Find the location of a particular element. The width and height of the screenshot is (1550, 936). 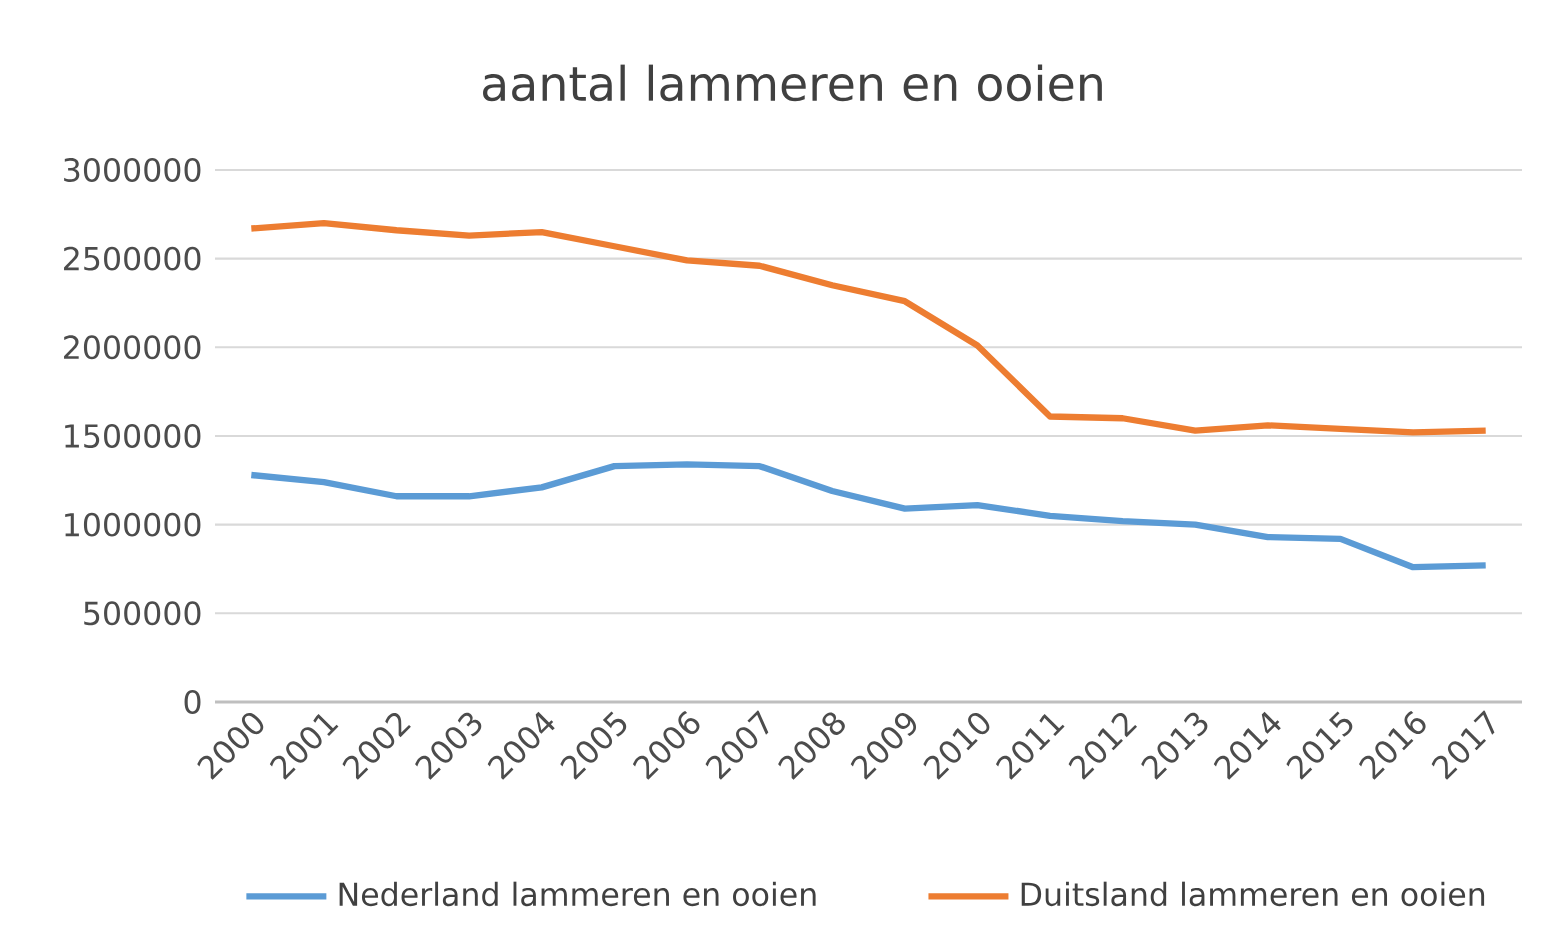

y-tick-label: 2000000 is located at coordinates (132, 347).